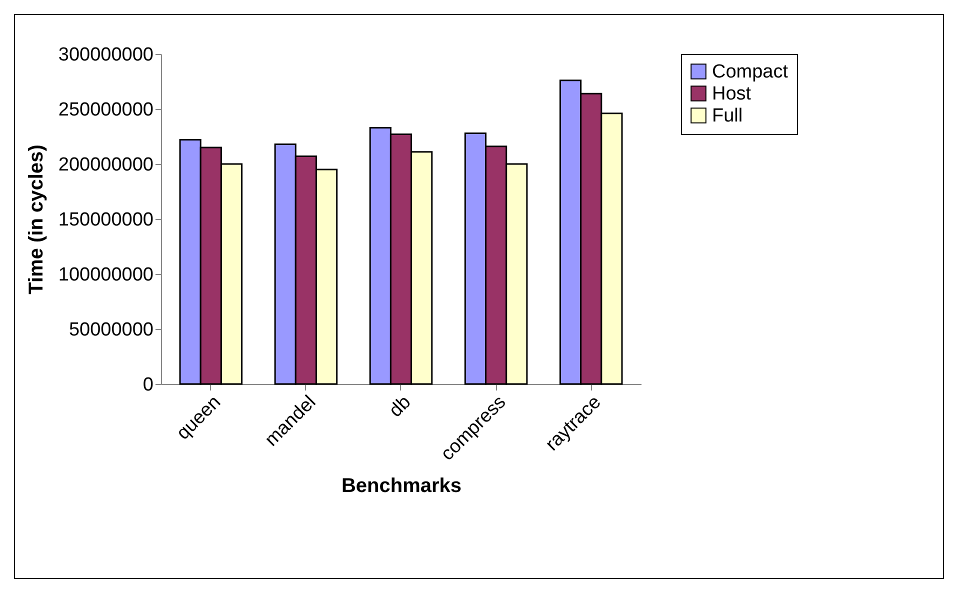 This screenshot has width=959, height=593. What do you see at coordinates (401, 486) in the screenshot?
I see `x-axis-title: Benchmarks` at bounding box center [401, 486].